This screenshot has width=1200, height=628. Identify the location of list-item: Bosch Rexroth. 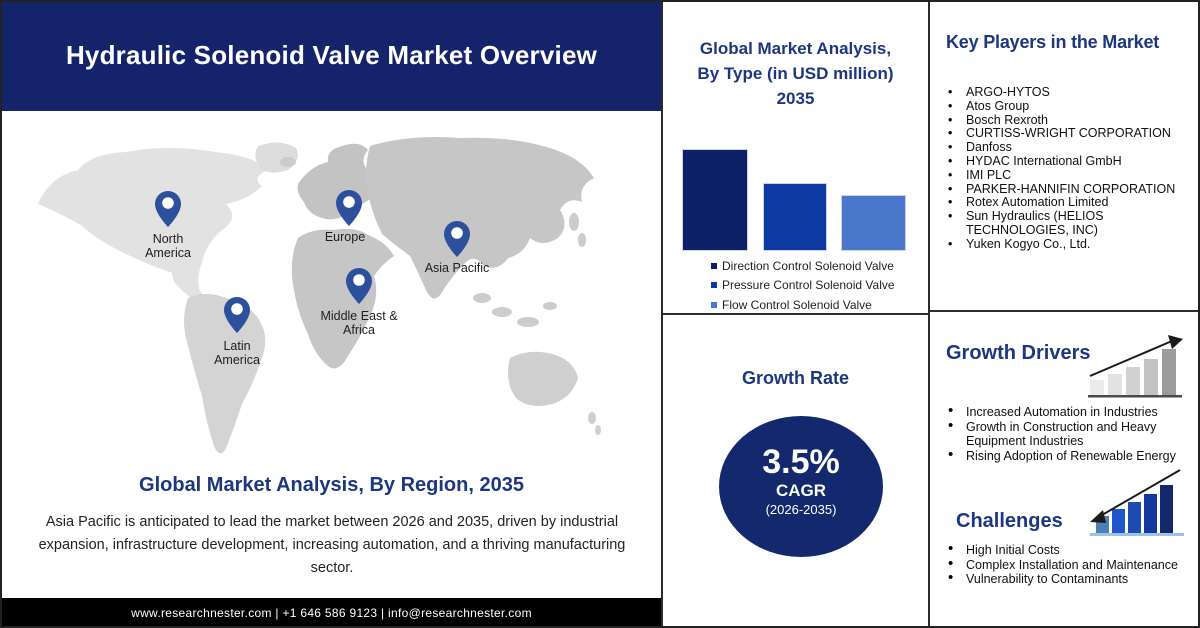
(1066, 120).